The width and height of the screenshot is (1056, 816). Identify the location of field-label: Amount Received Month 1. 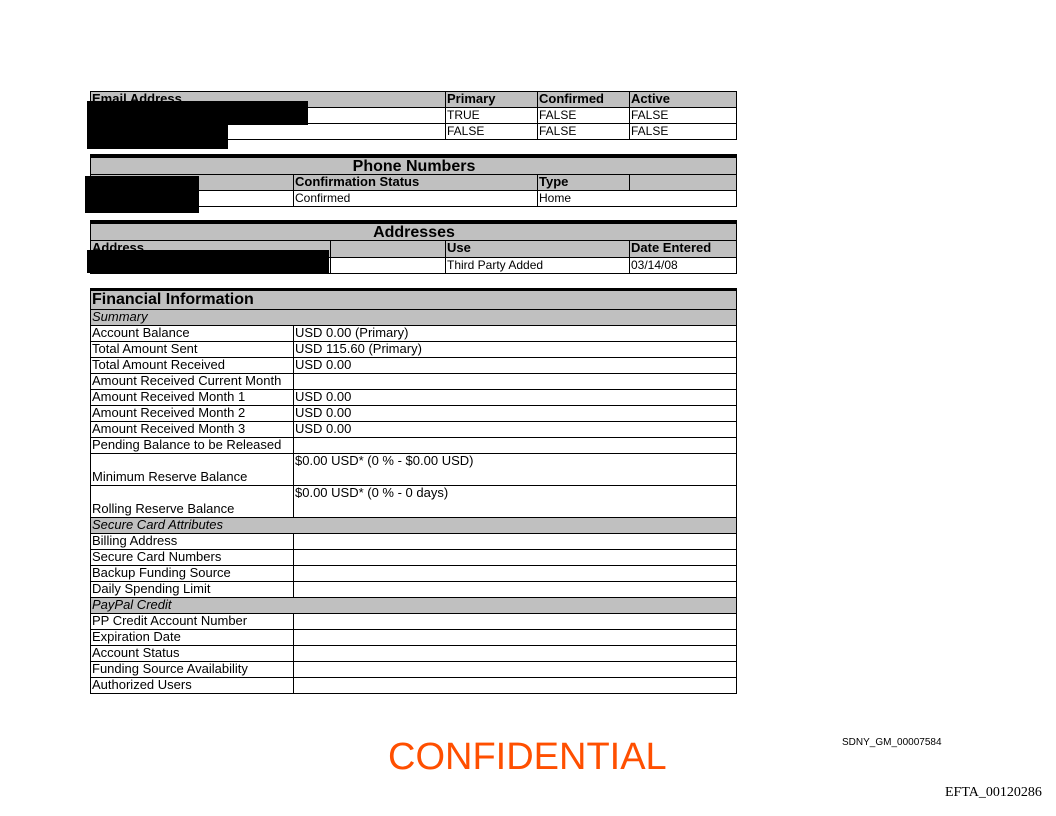
(192, 397).